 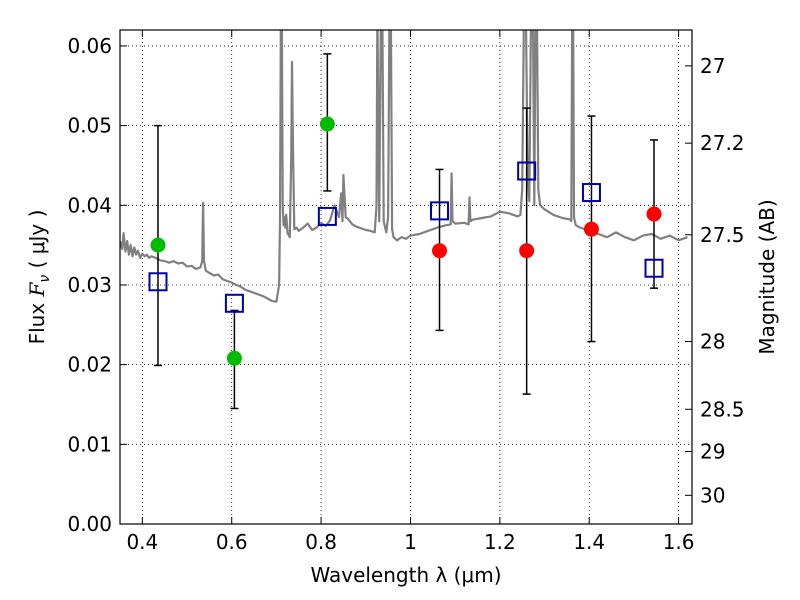 I want to click on x-tick-label: 0.8, so click(x=321, y=542).